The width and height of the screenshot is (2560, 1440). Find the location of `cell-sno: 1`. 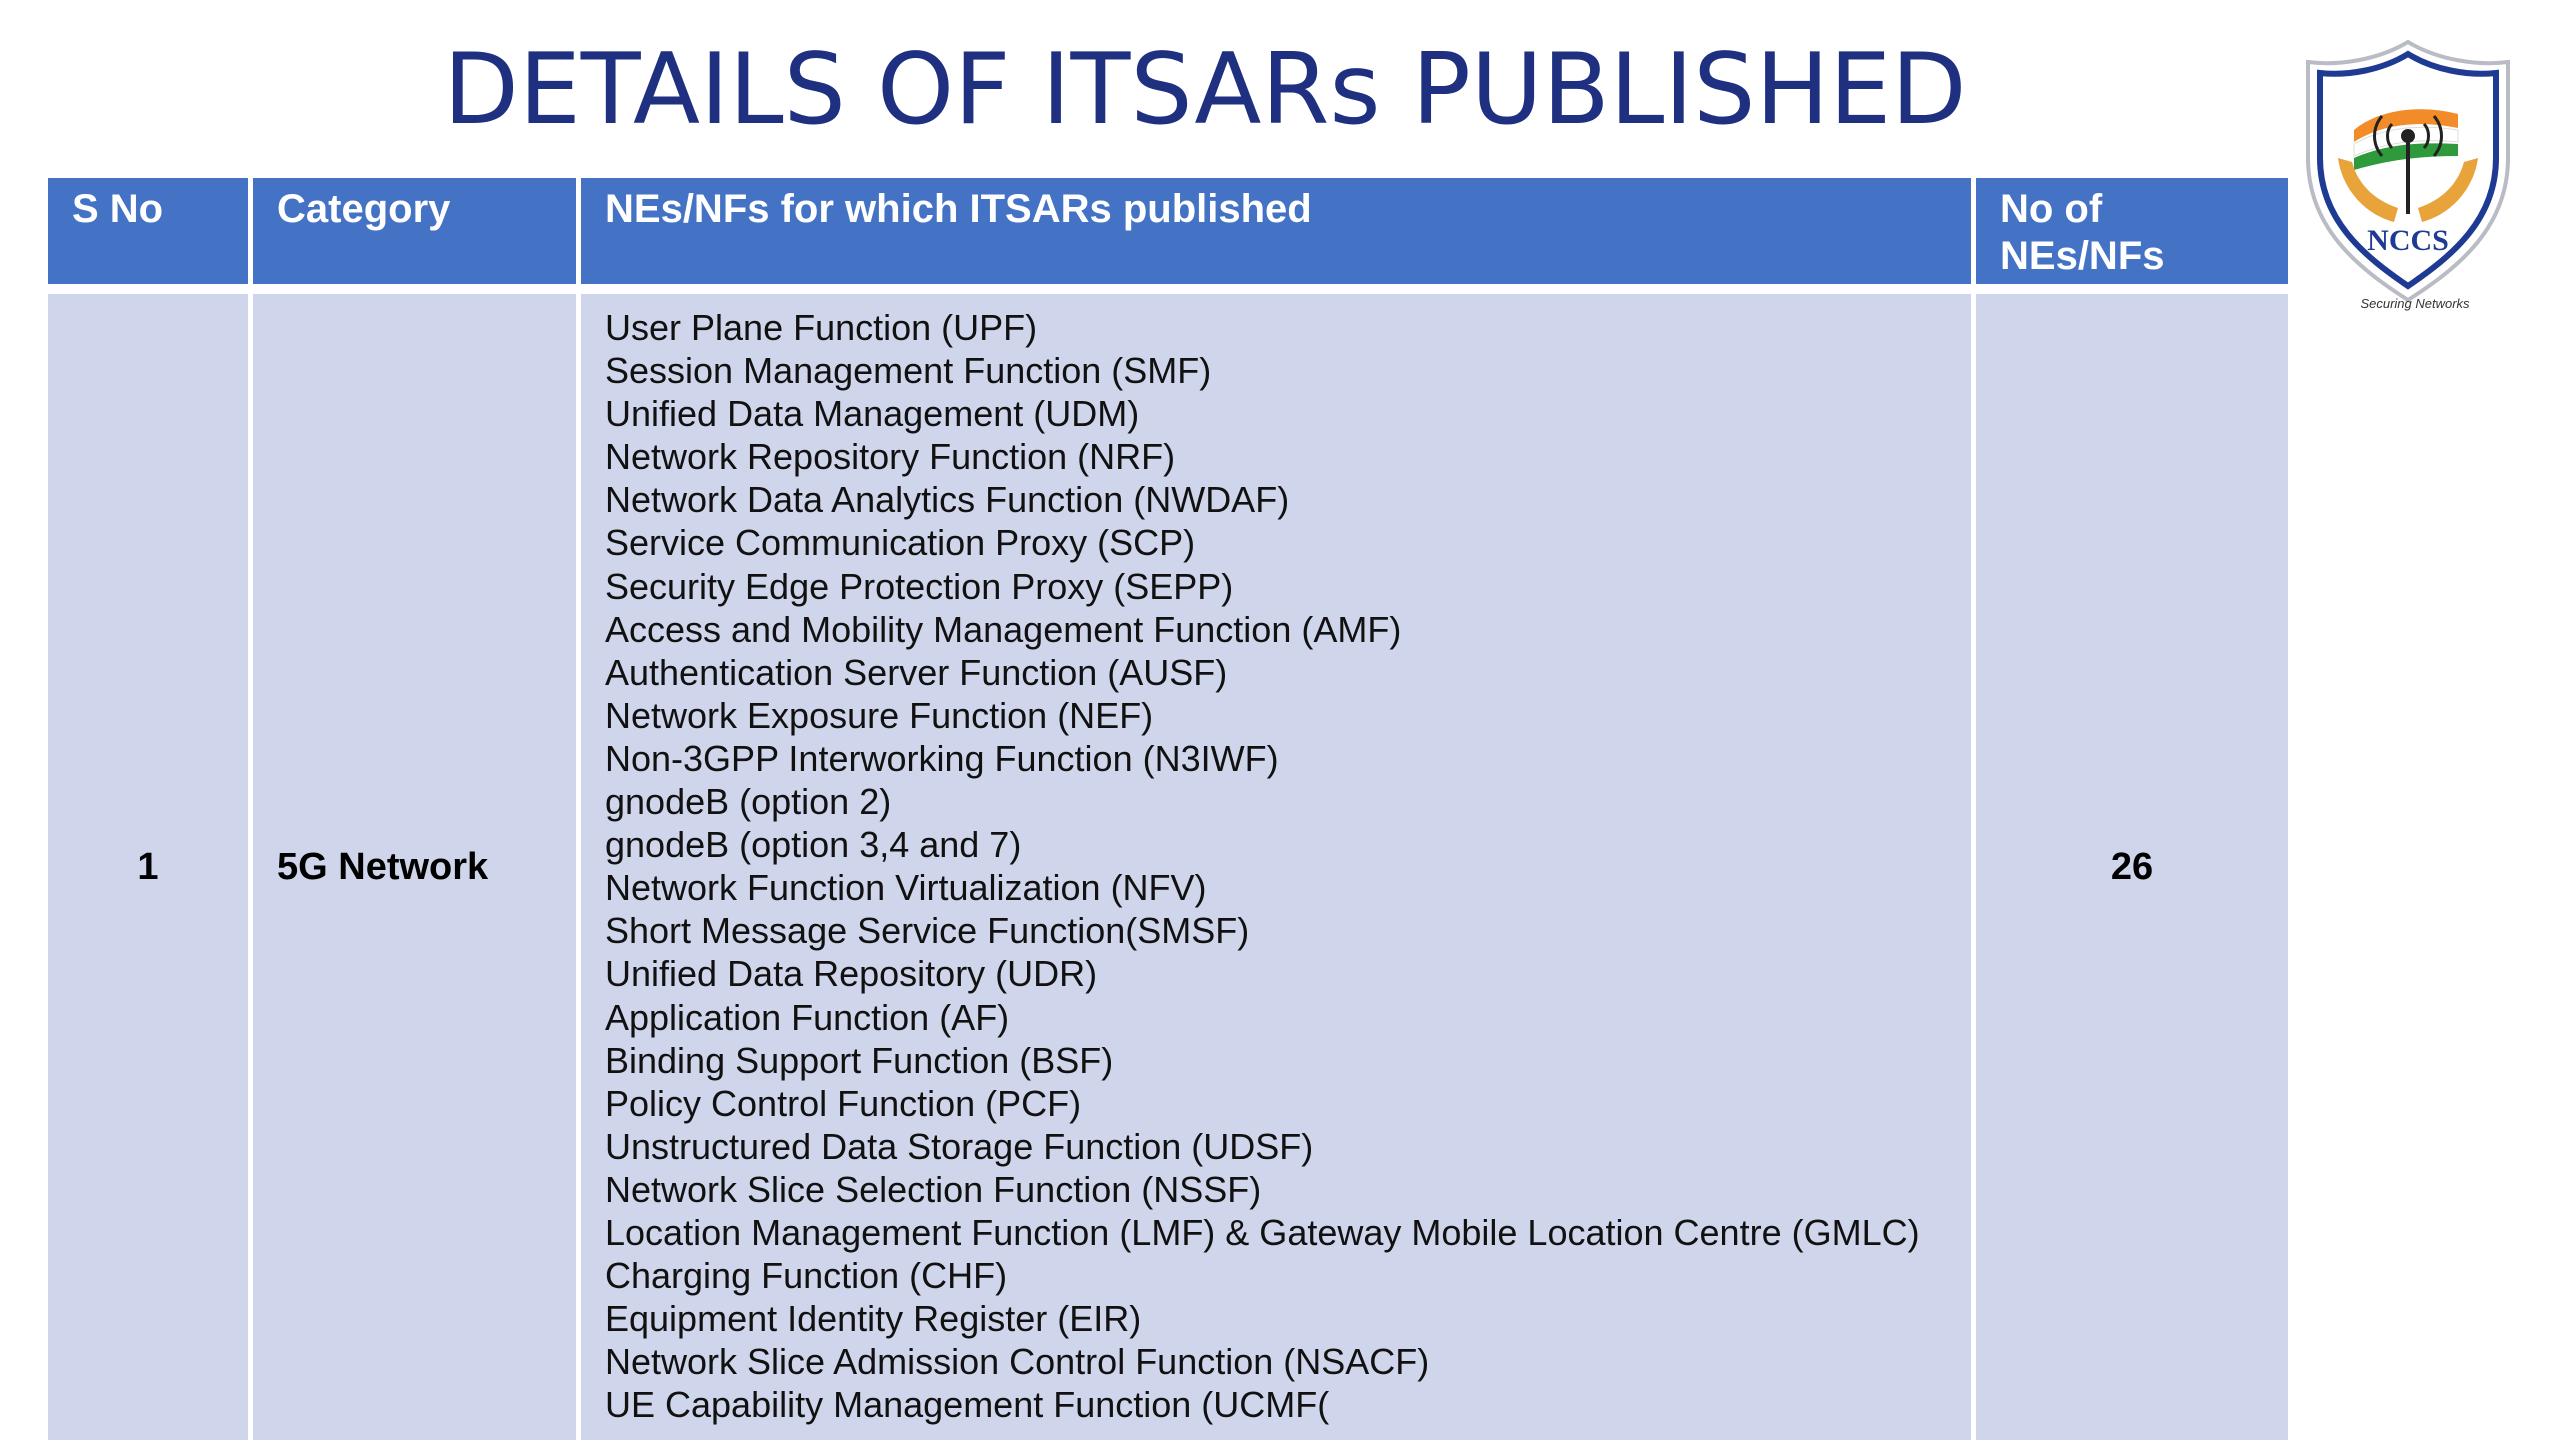

cell-sno: 1 is located at coordinates (150, 867).